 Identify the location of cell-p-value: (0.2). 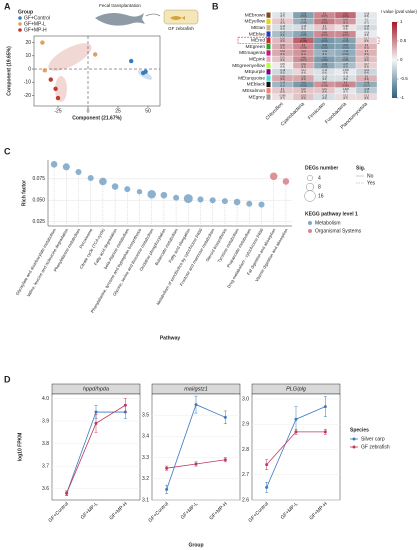
(345, 67).